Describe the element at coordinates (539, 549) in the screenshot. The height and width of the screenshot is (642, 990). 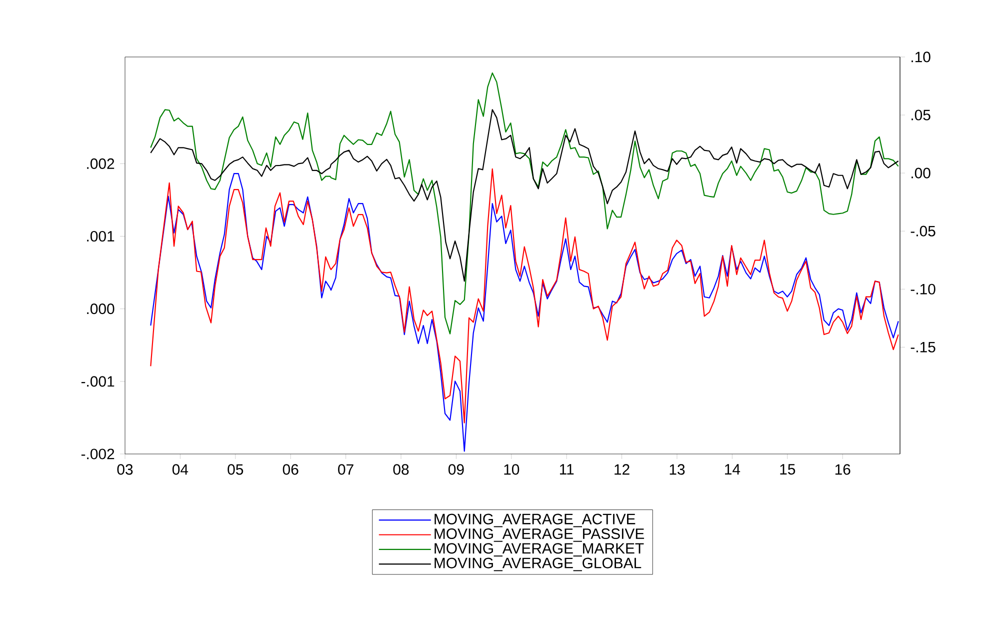
I see `legend-label: MOVING_AVERAGE_MARKET` at that location.